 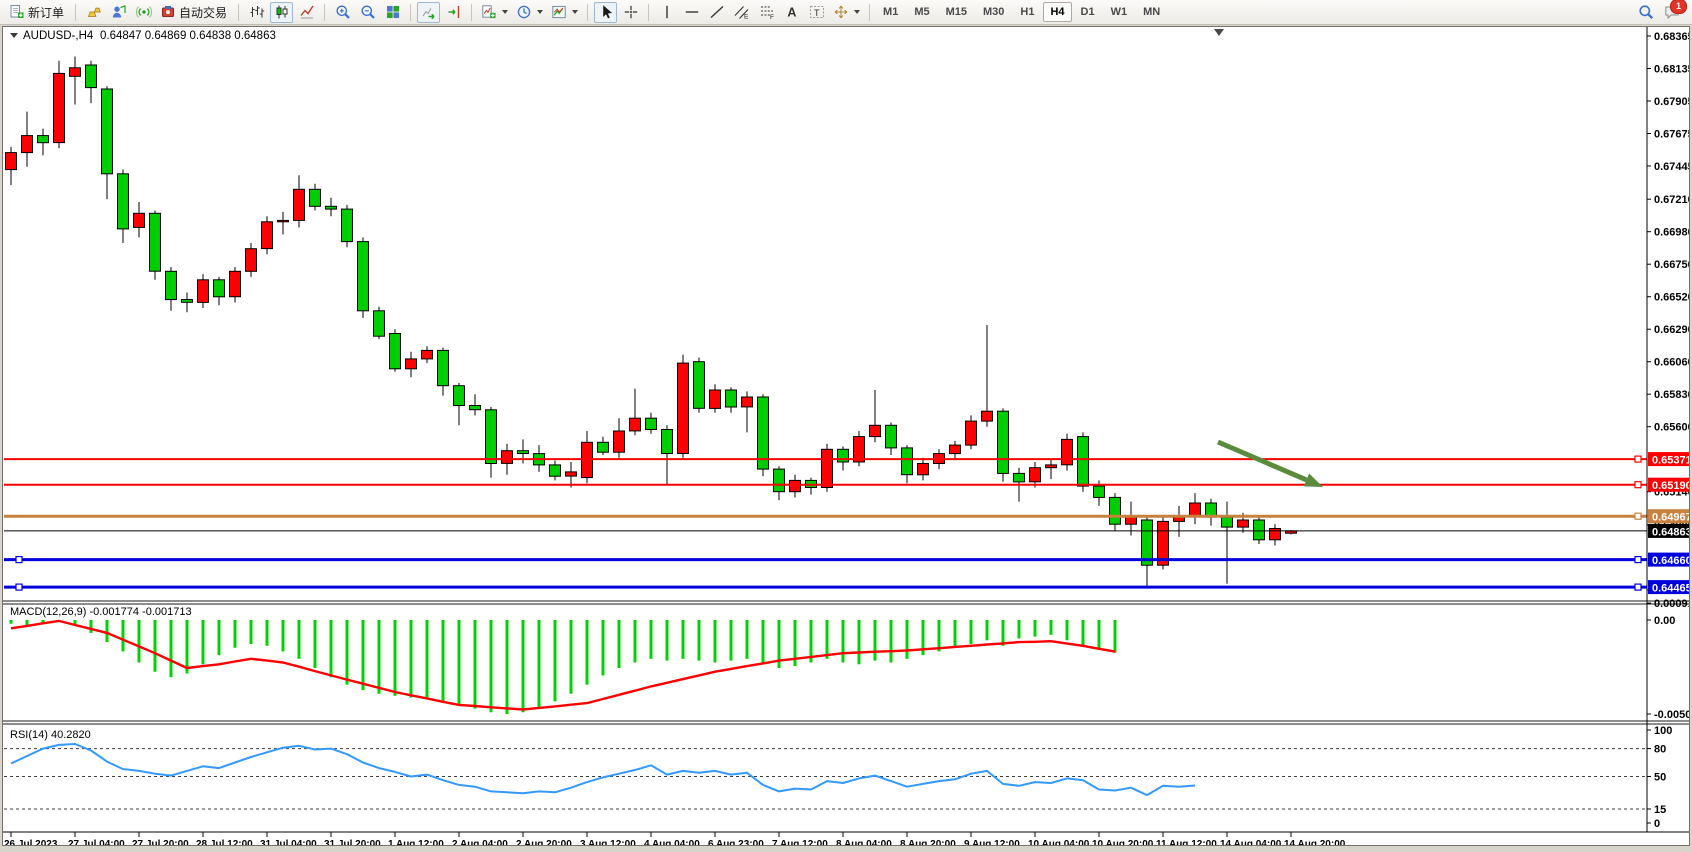 I want to click on toolbar-button-trend-line, so click(x=716, y=12).